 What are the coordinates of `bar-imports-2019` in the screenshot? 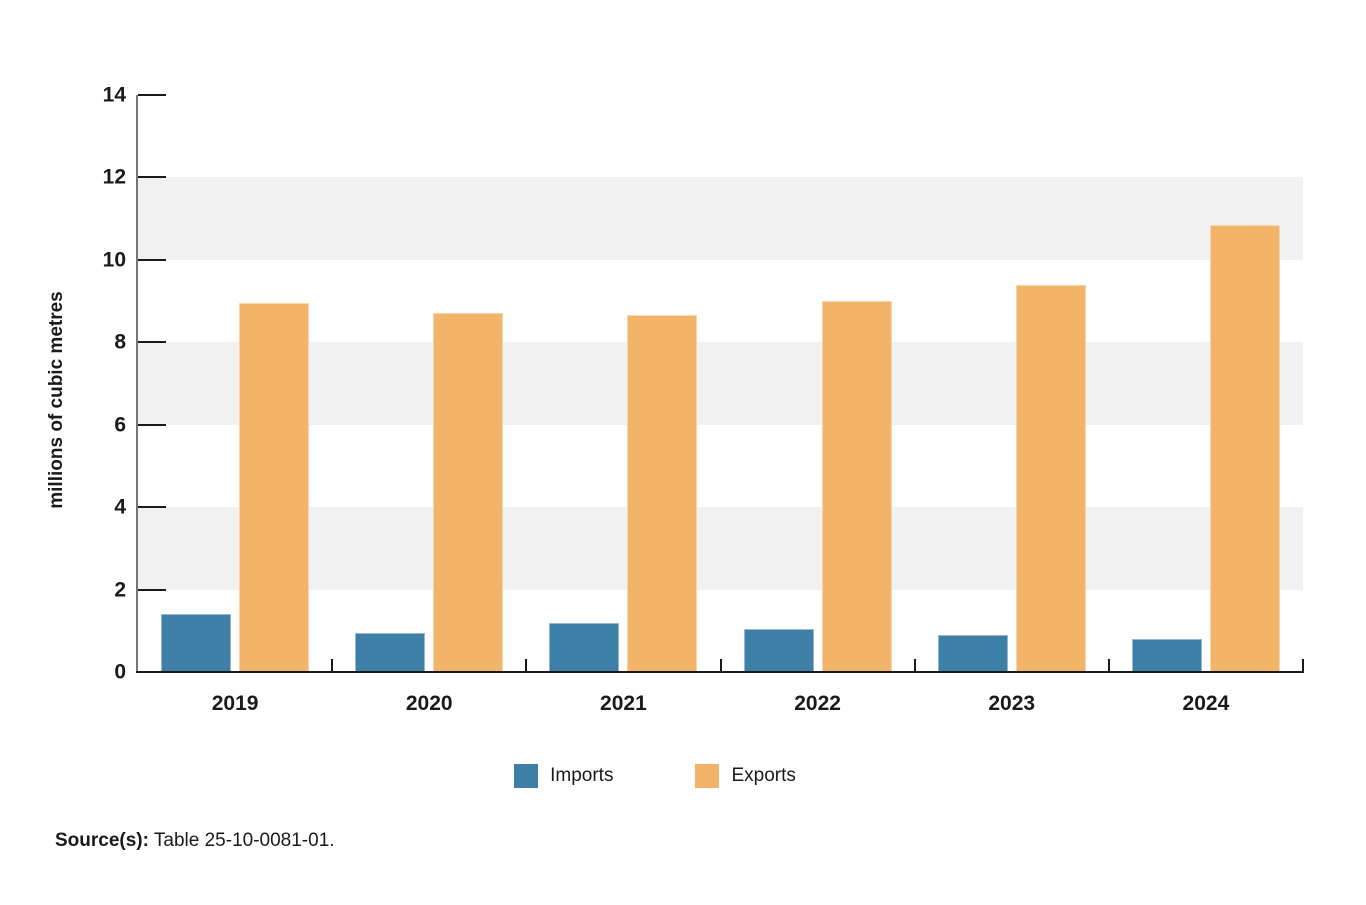 It's located at (196, 643).